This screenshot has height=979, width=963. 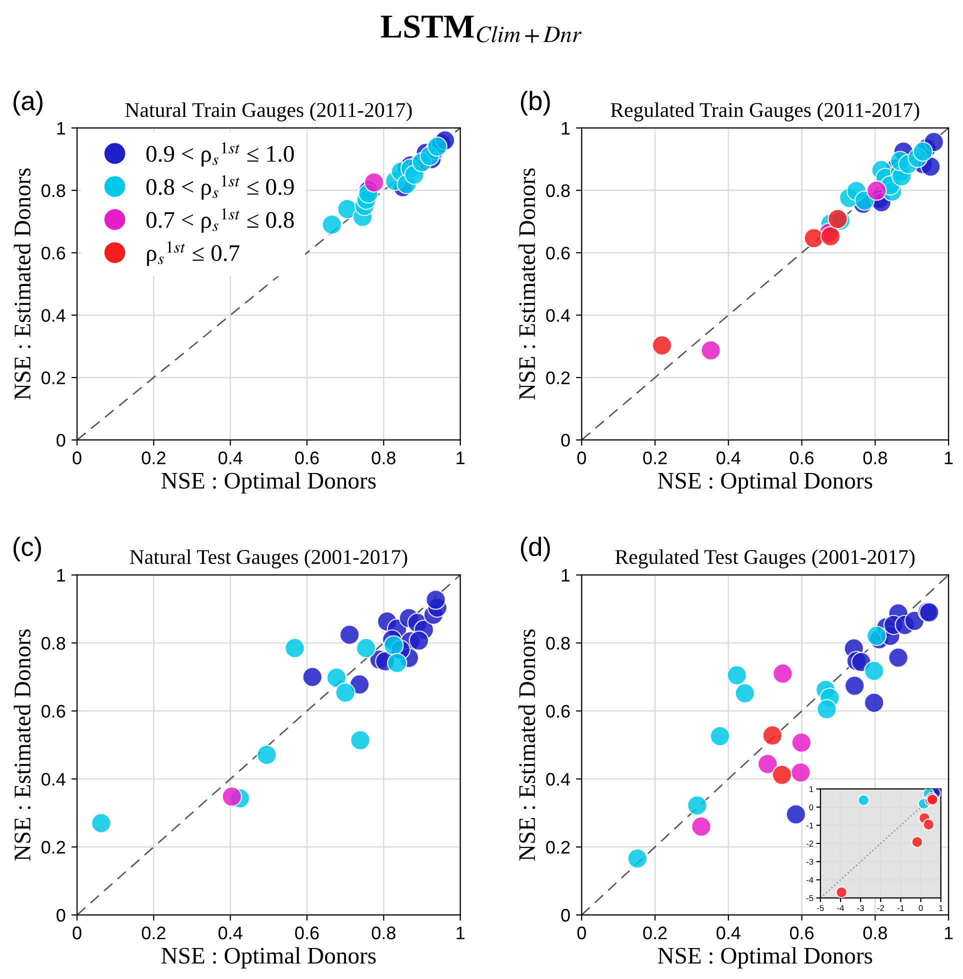 I want to click on text: (d), so click(x=535, y=549).